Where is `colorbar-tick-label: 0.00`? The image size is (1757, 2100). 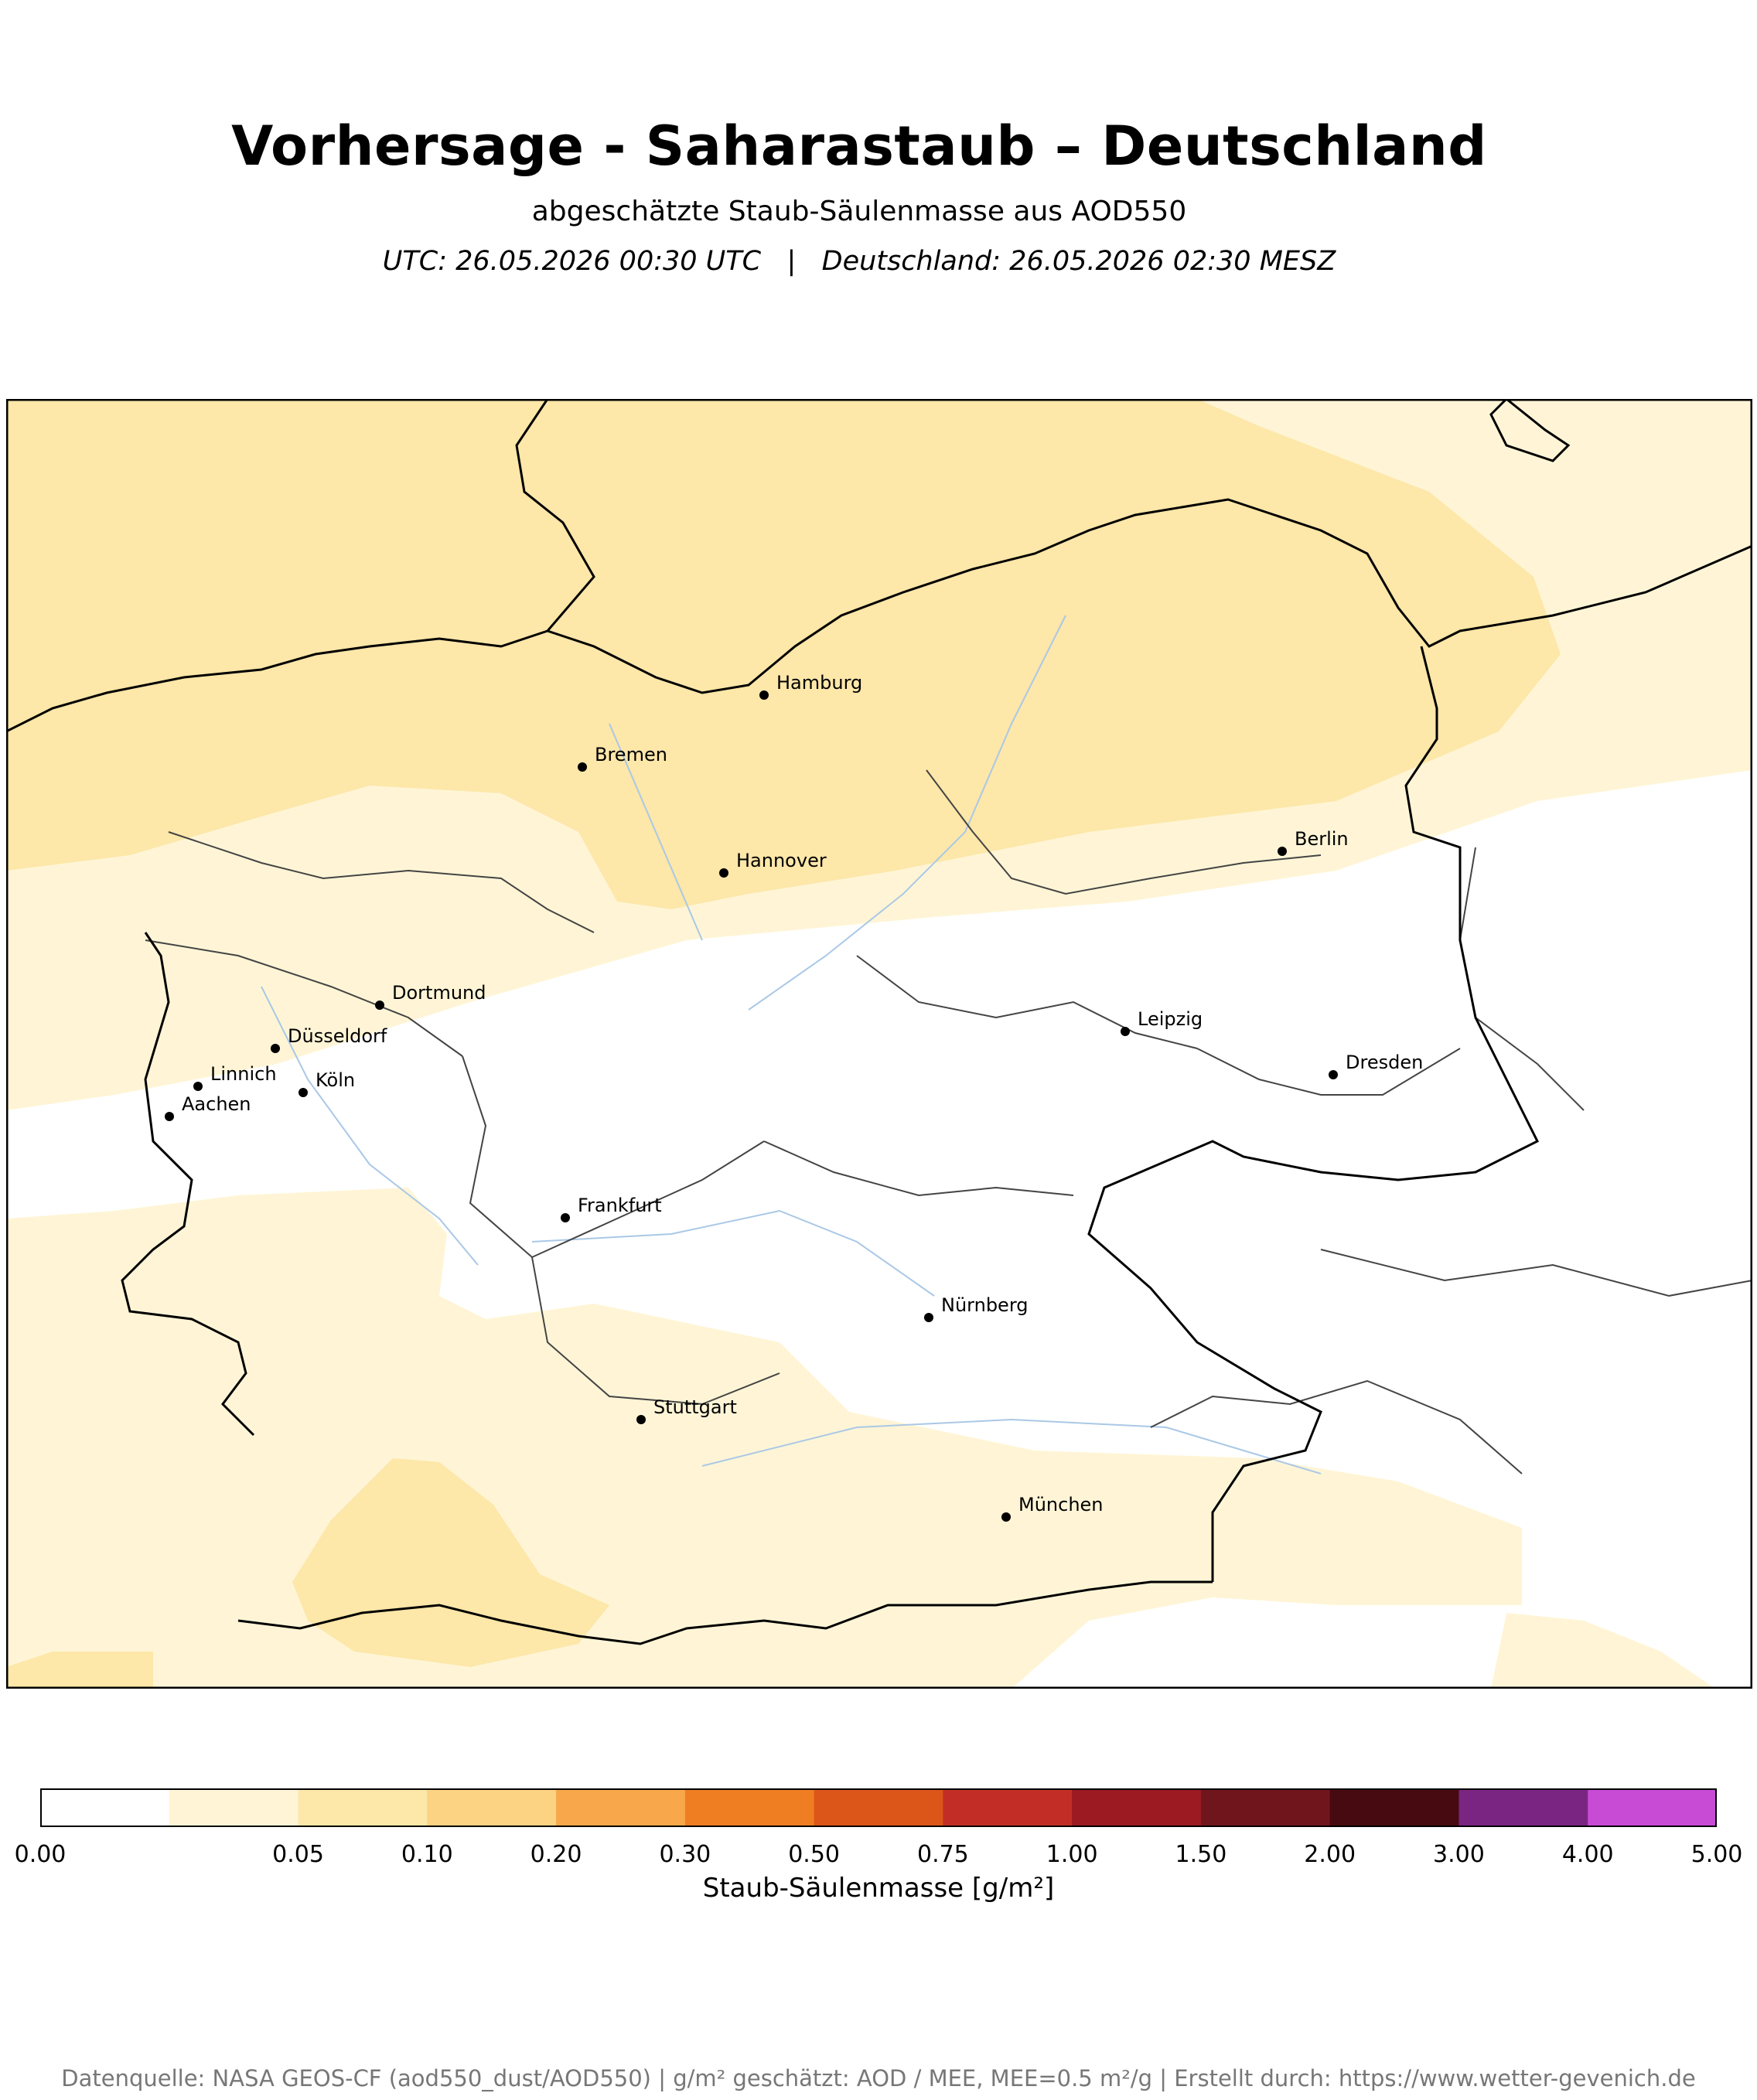 colorbar-tick-label: 0.00 is located at coordinates (40, 1854).